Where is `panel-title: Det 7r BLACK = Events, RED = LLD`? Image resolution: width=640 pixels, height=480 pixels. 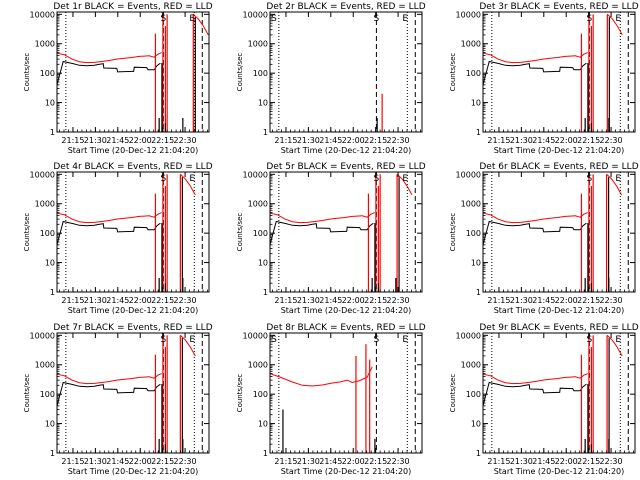 panel-title: Det 7r BLACK = Events, RED = LLD is located at coordinates (132, 328).